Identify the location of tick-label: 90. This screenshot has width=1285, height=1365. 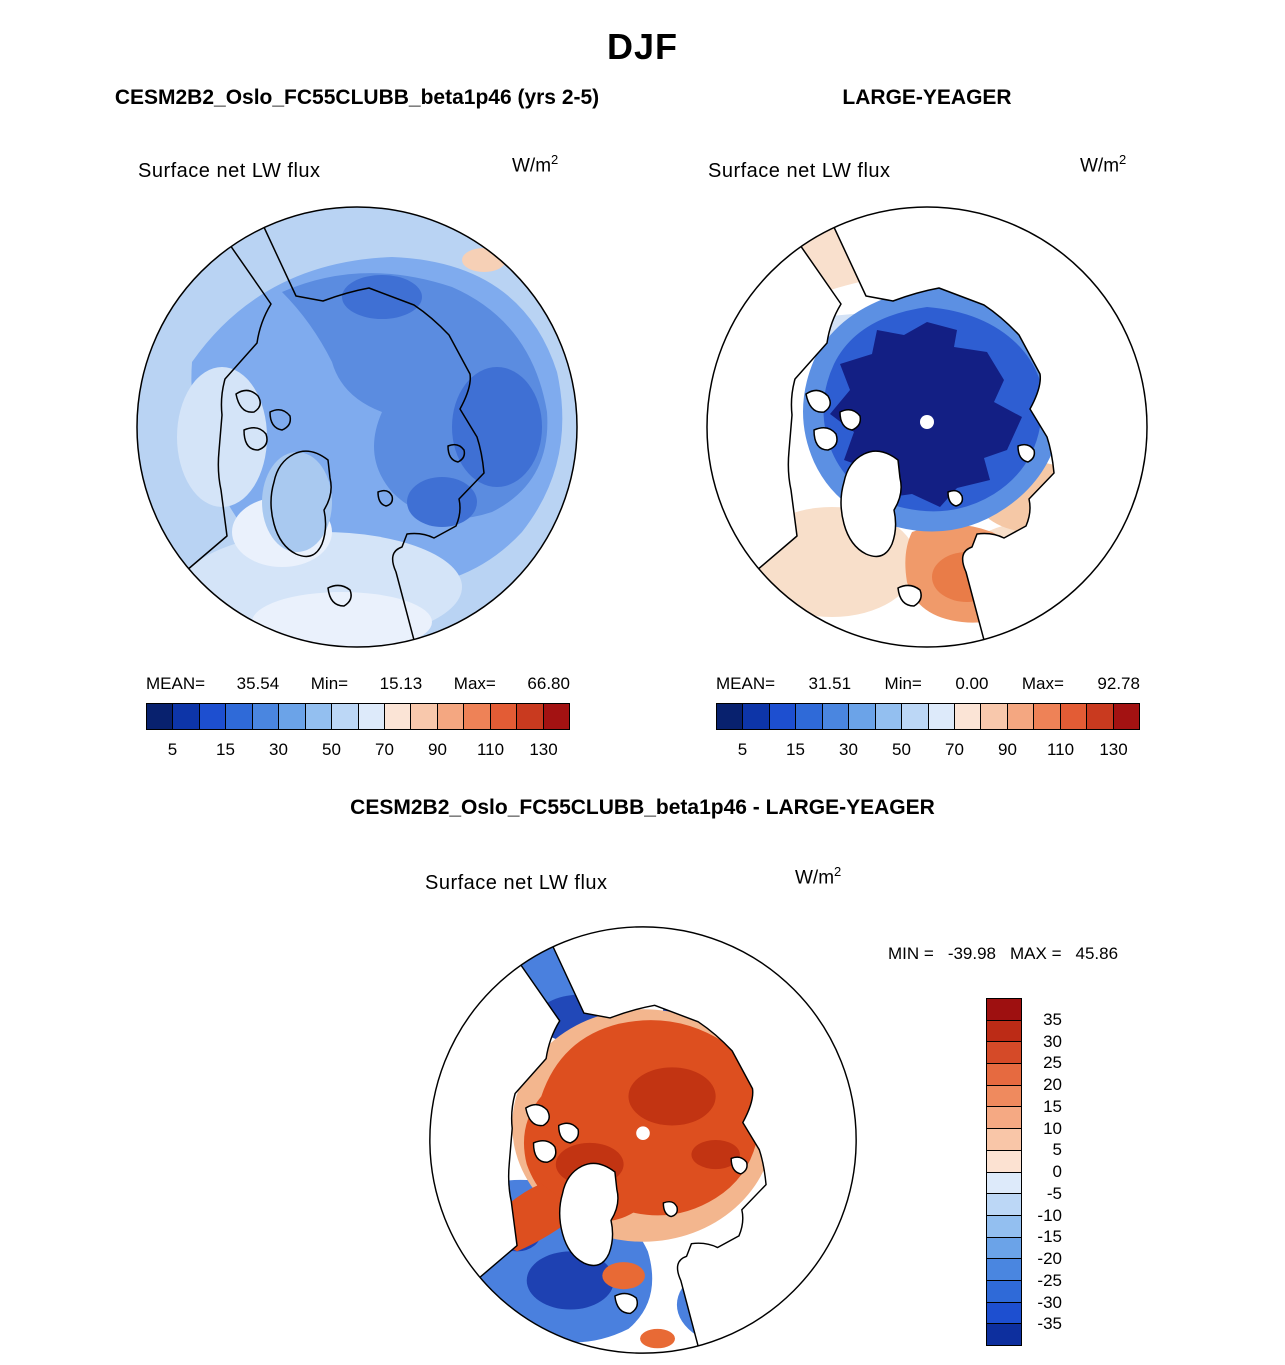
(1007, 749).